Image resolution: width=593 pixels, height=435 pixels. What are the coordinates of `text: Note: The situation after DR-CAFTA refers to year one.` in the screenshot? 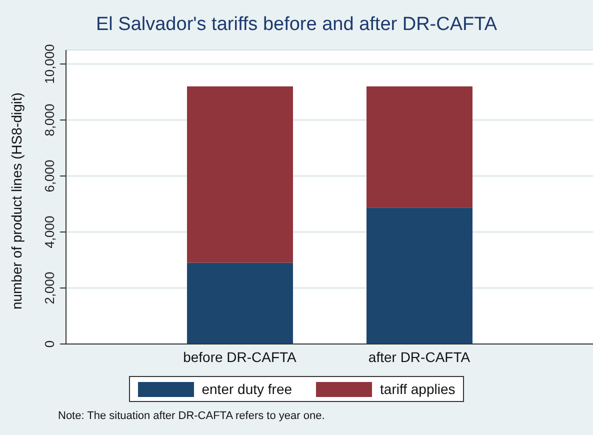 It's located at (192, 416).